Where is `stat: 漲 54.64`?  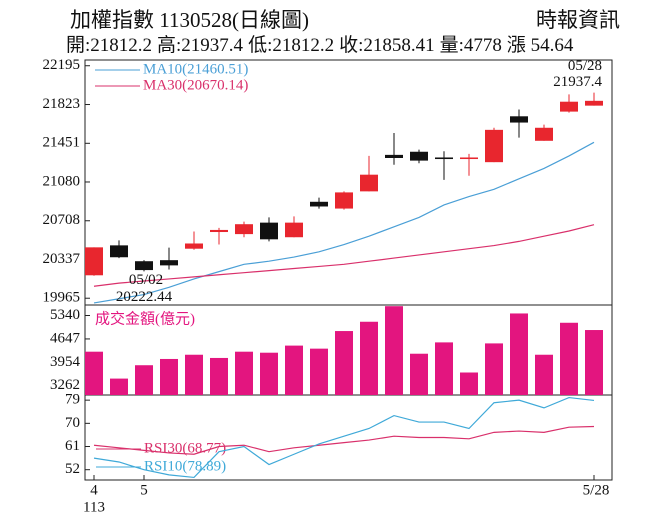
stat: 漲 54.64 is located at coordinates (540, 45).